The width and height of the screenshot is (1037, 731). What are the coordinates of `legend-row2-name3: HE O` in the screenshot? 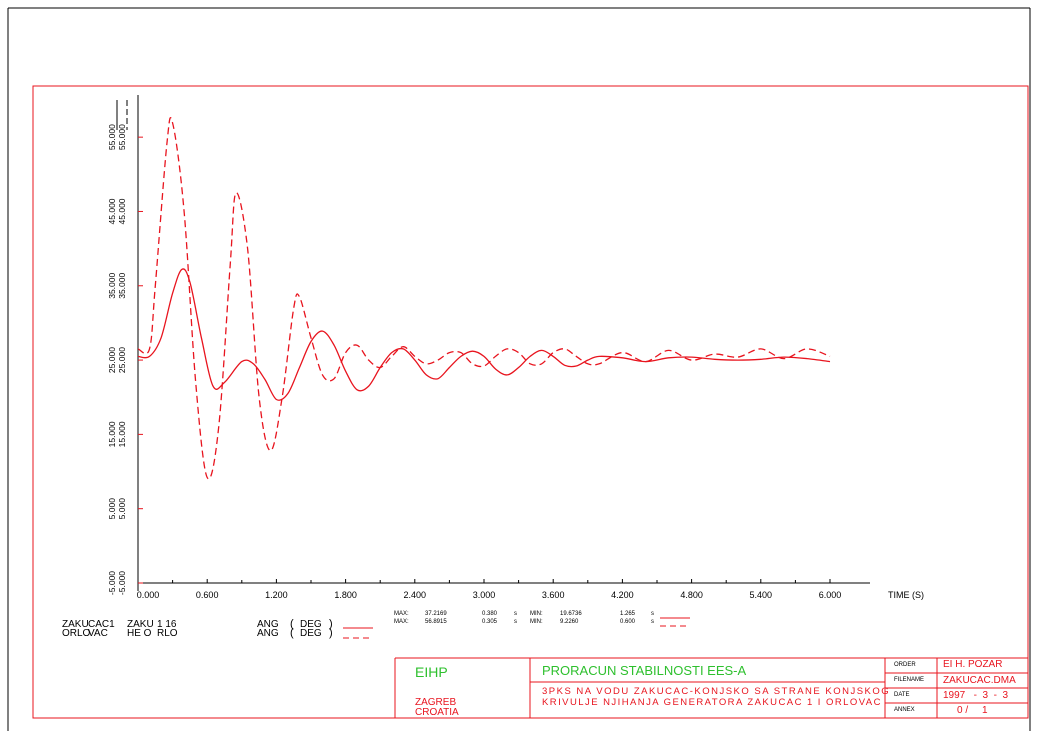 It's located at (139, 633).